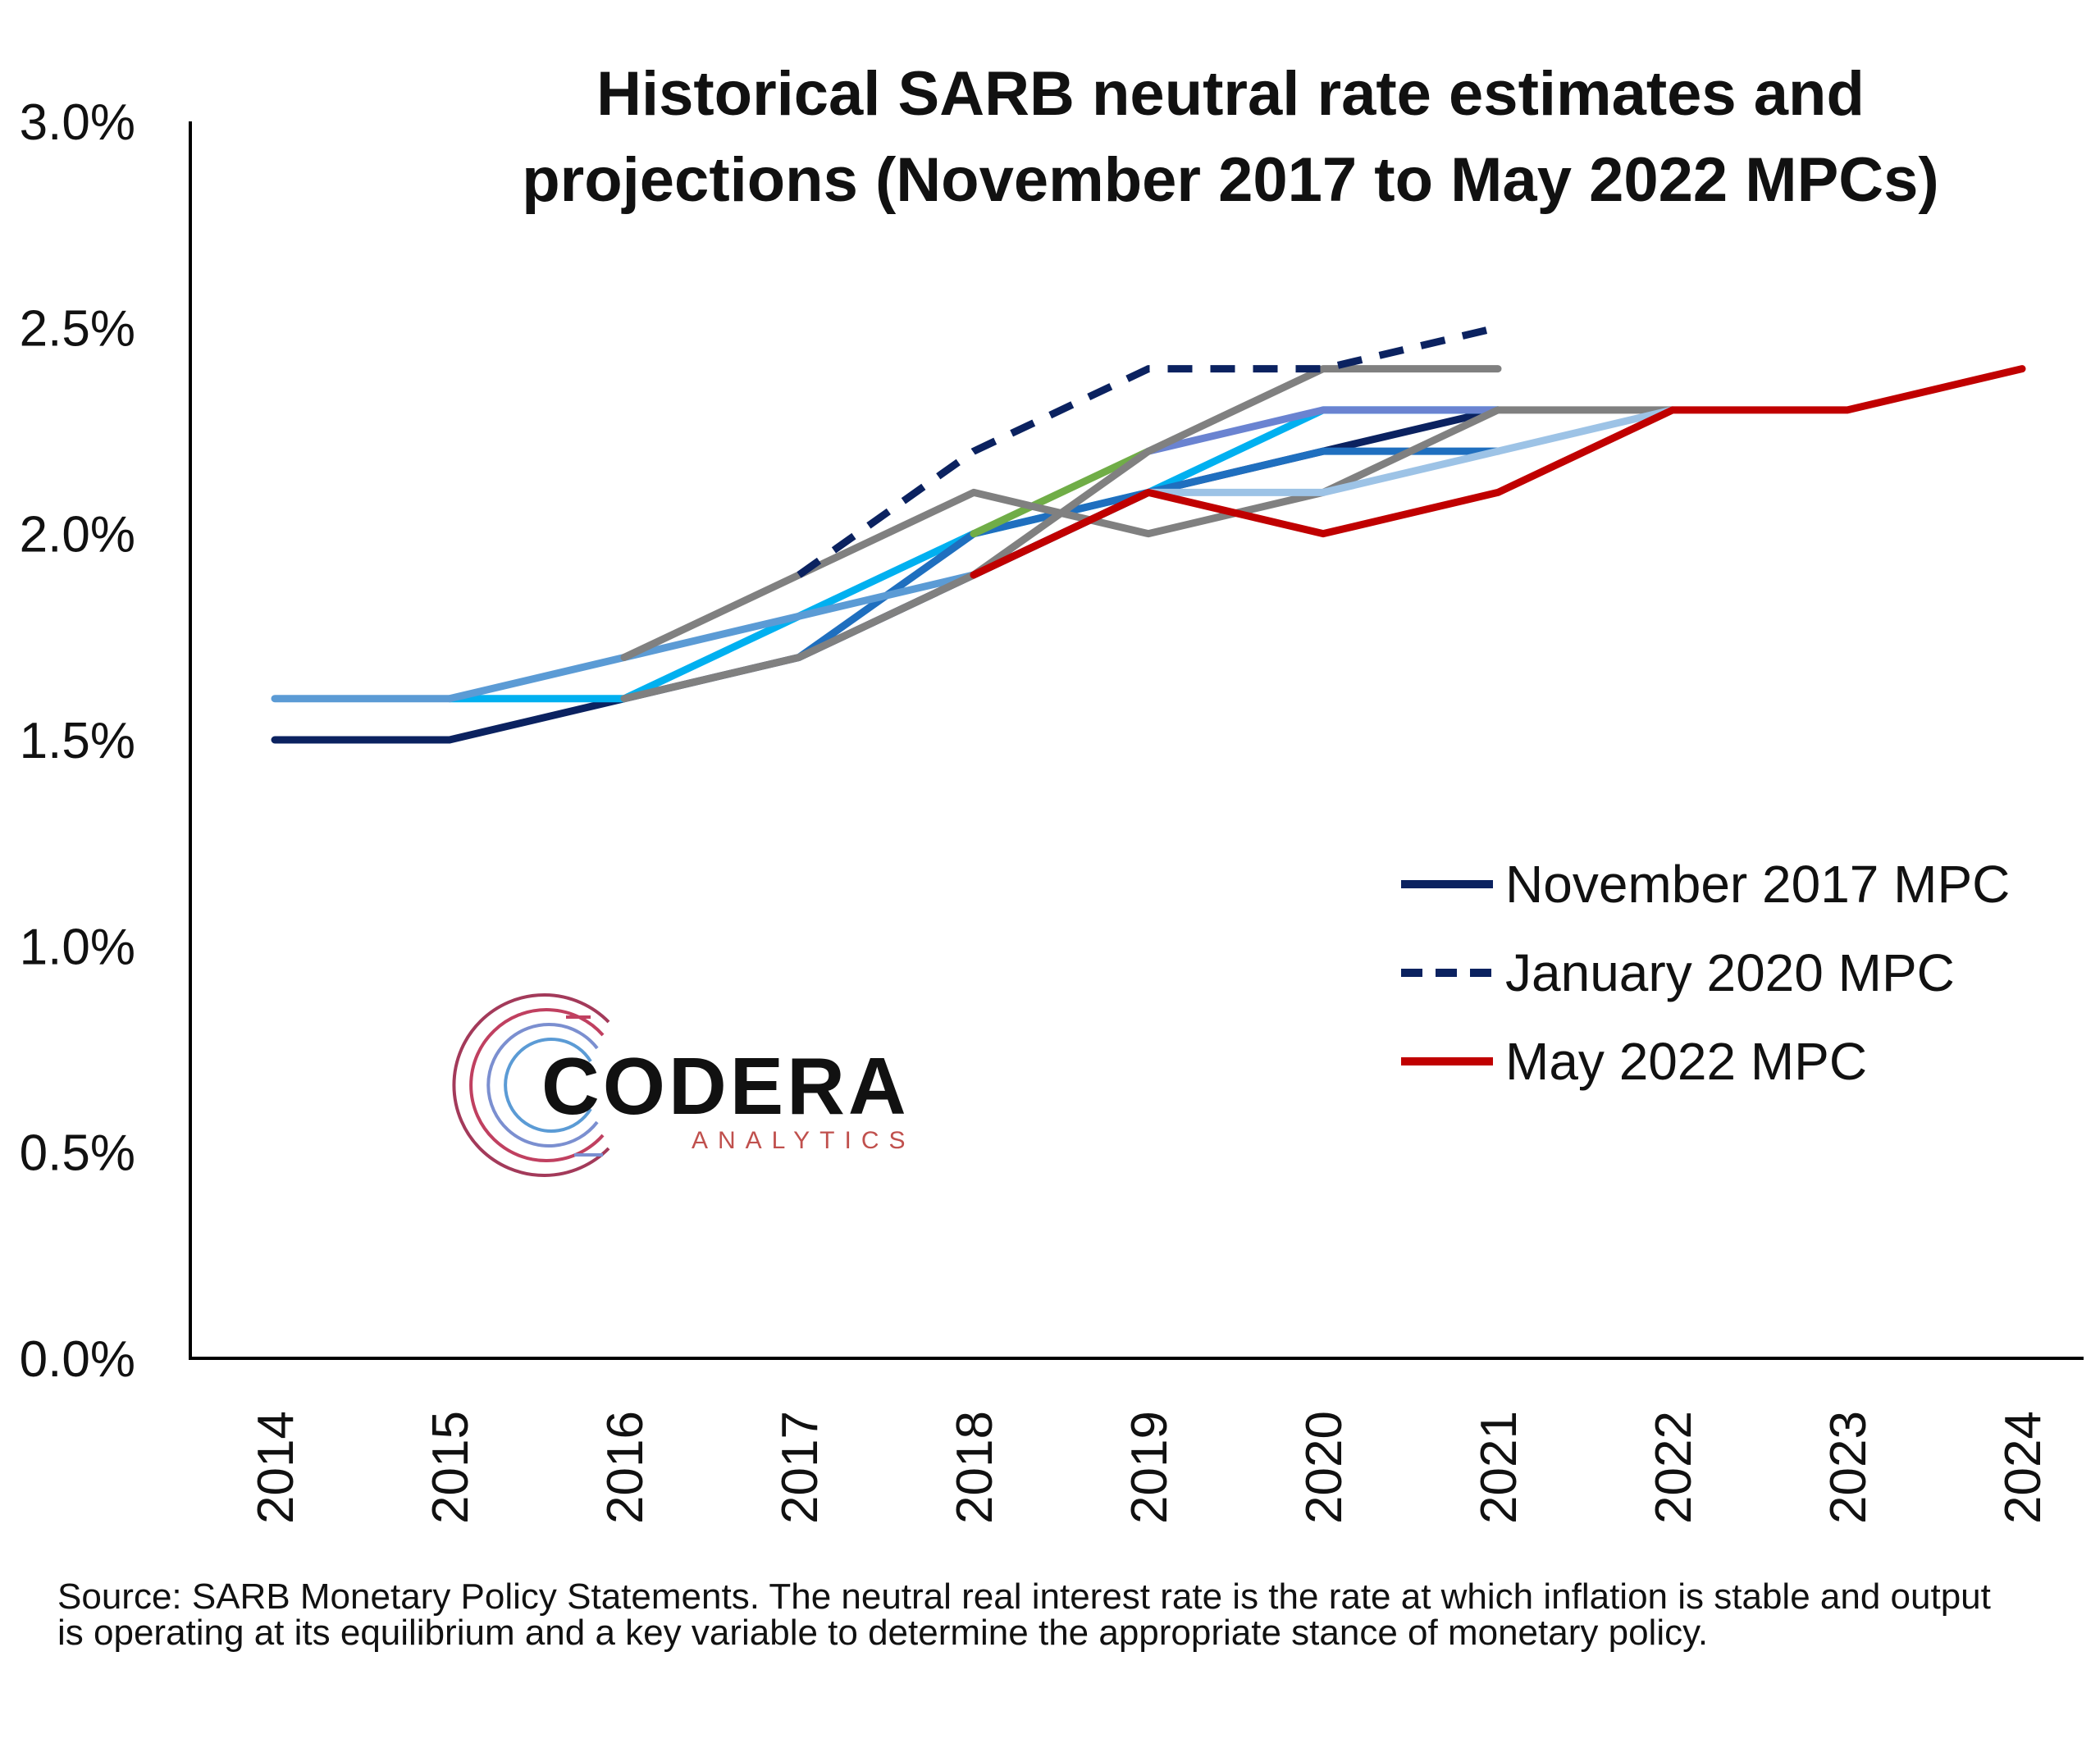 The height and width of the screenshot is (1743, 2100). Describe the element at coordinates (451, 1467) in the screenshot. I see `x-tick-label: 2015` at that location.